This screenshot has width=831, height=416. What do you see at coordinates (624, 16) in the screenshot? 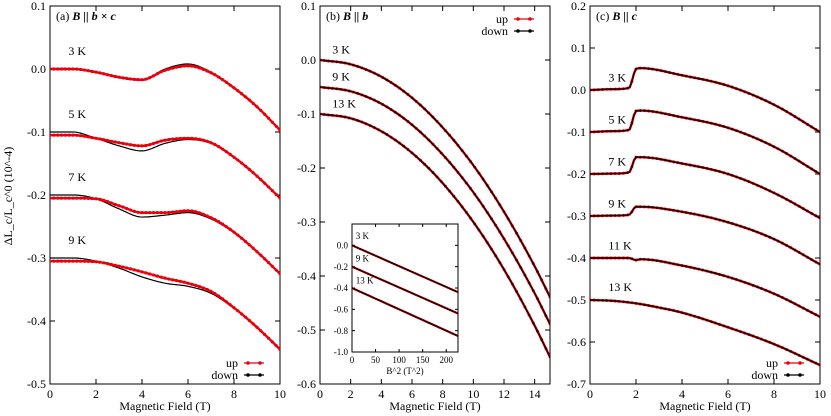
I see `panel-condition: B || c` at bounding box center [624, 16].